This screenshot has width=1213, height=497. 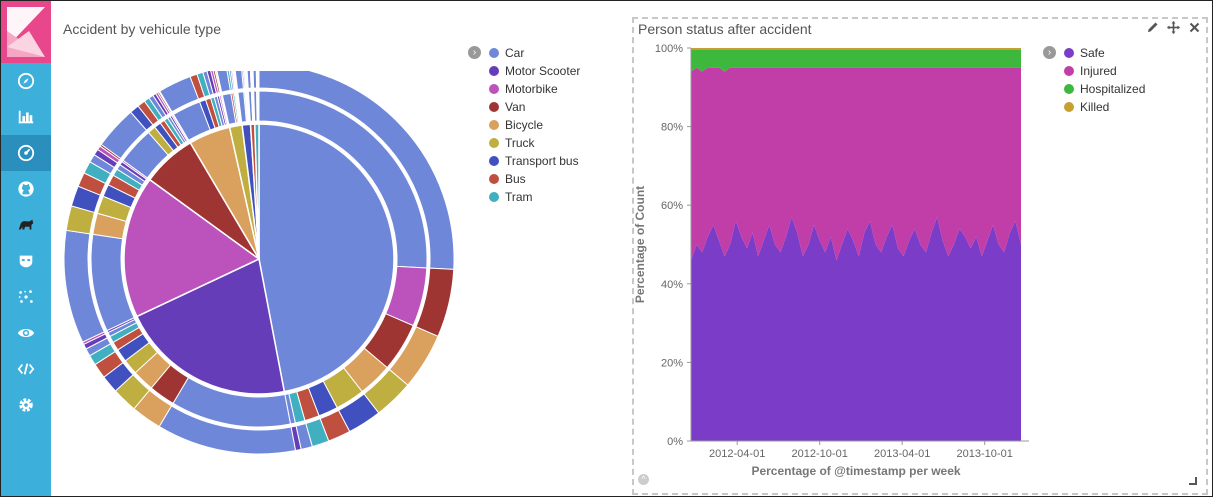 What do you see at coordinates (534, 179) in the screenshot?
I see `pie-legend-item: Bus` at bounding box center [534, 179].